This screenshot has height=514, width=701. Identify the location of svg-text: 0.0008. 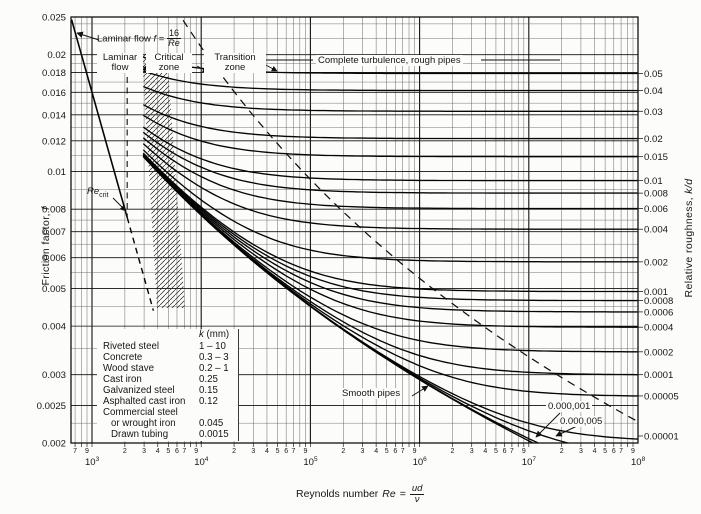
(658, 301).